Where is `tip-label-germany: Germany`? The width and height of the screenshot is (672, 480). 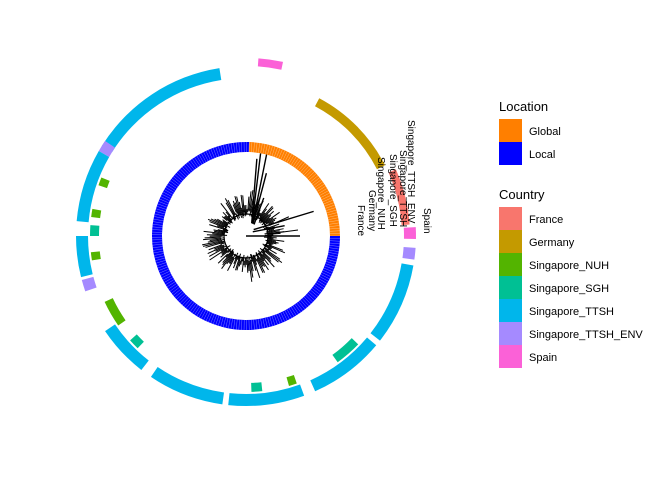 tip-label-germany: Germany is located at coordinates (371, 210).